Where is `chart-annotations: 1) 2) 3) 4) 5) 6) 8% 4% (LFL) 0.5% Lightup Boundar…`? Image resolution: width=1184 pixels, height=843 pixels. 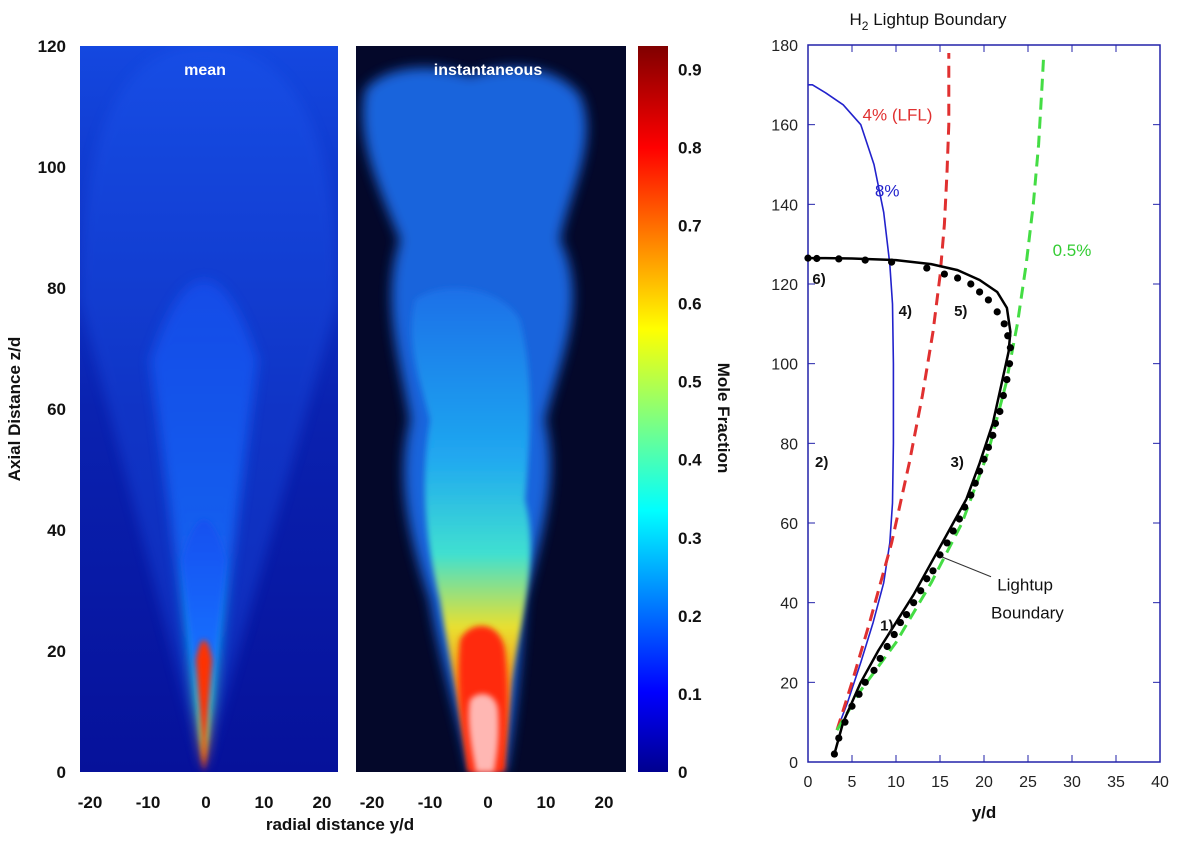
chart-annotations: 1) 2) 3) 4) 5) 6) 8% 4% (LFL) 0.5% Lightup Boundar… is located at coordinates (951, 370).